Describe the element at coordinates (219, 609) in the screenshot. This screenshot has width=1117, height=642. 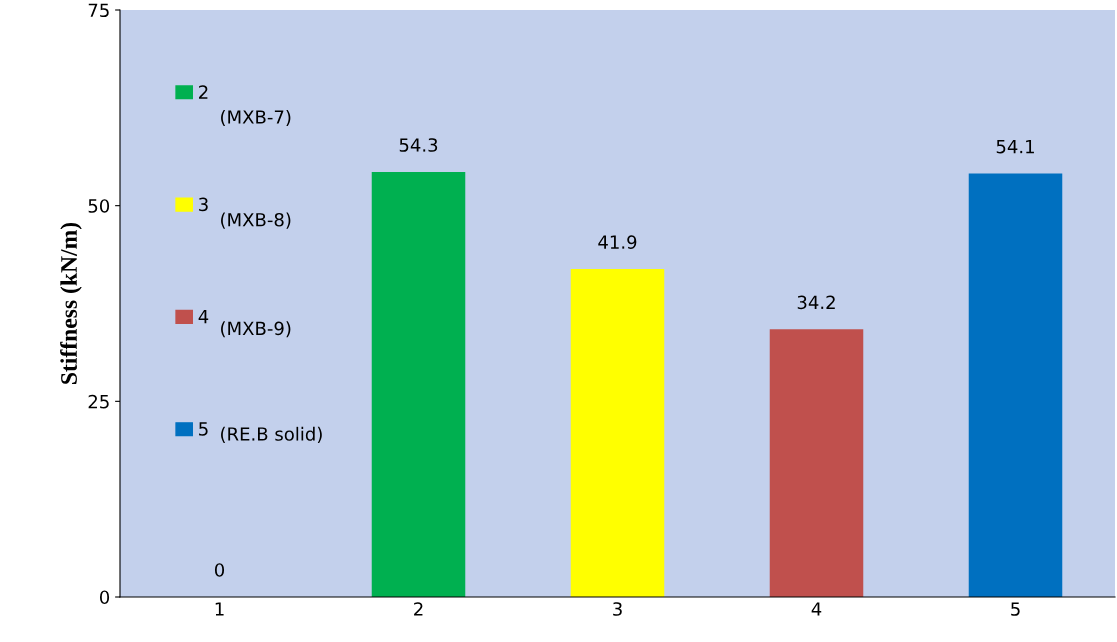
I see `x-tick-label: 1` at that location.